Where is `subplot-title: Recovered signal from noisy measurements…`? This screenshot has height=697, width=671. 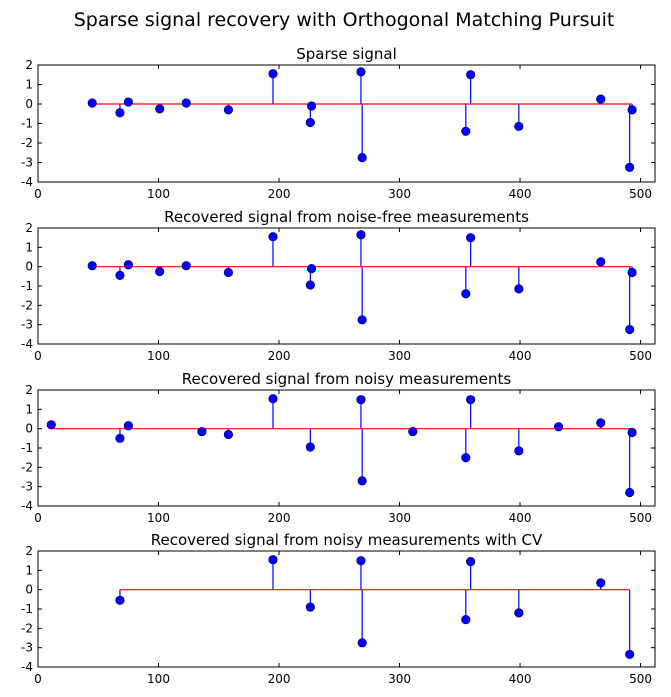
subplot-title: Recovered signal from noisy measurements… is located at coordinates (347, 540).